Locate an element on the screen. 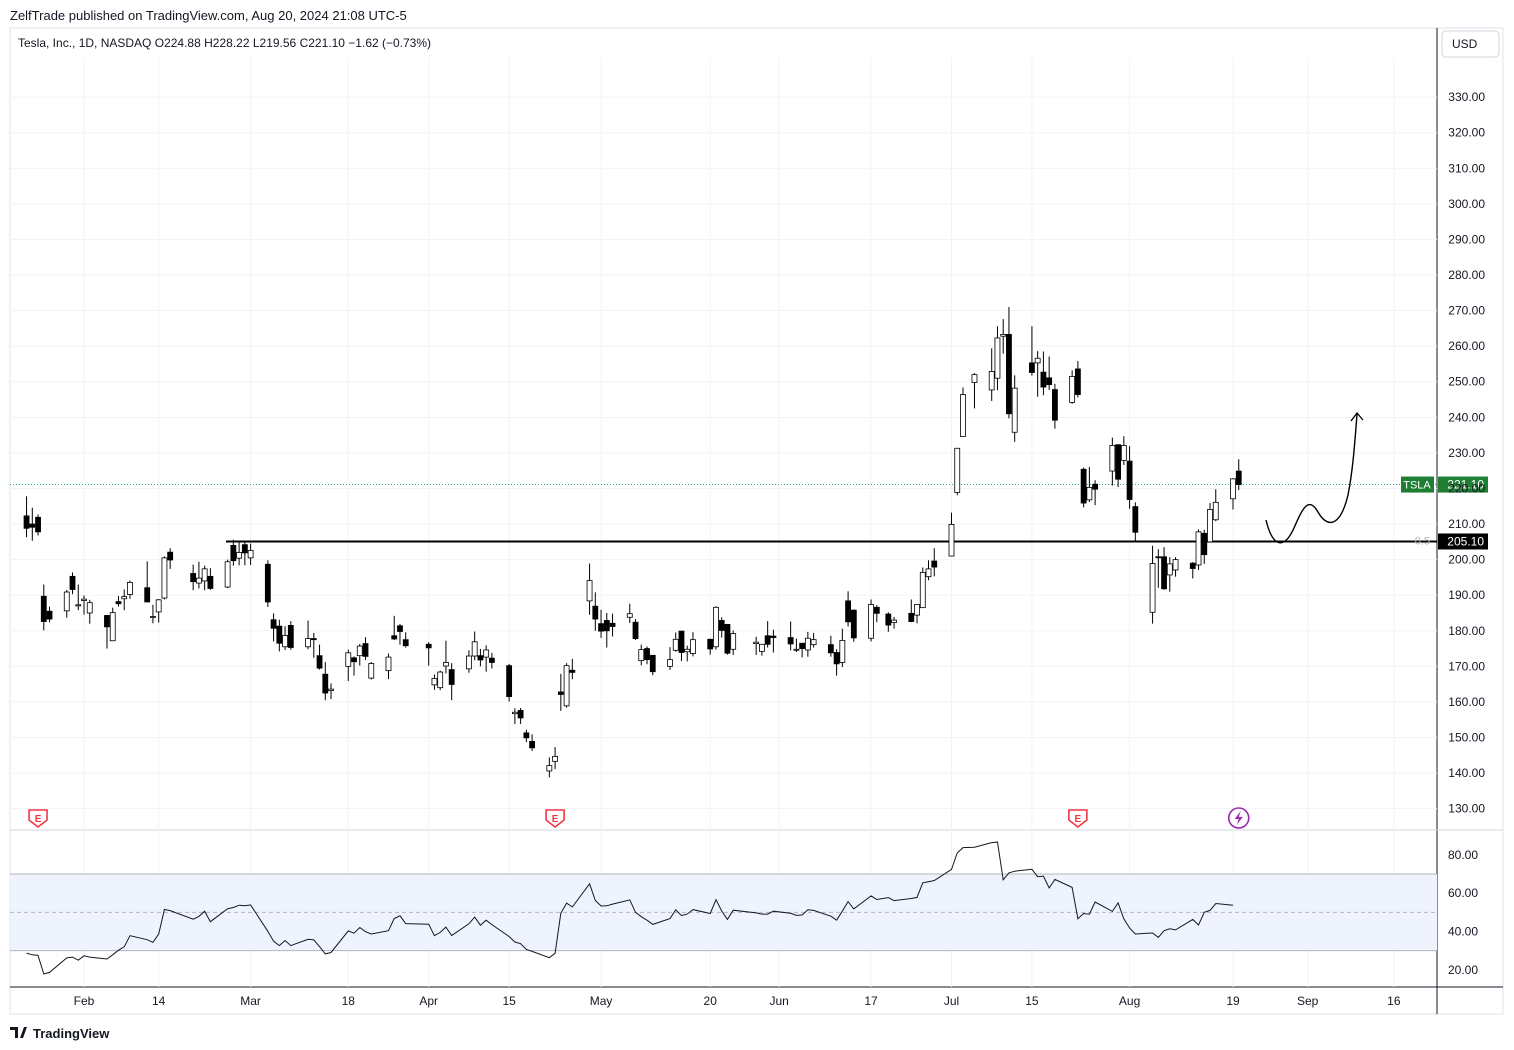  currency-button: USD is located at coordinates (1470, 44).